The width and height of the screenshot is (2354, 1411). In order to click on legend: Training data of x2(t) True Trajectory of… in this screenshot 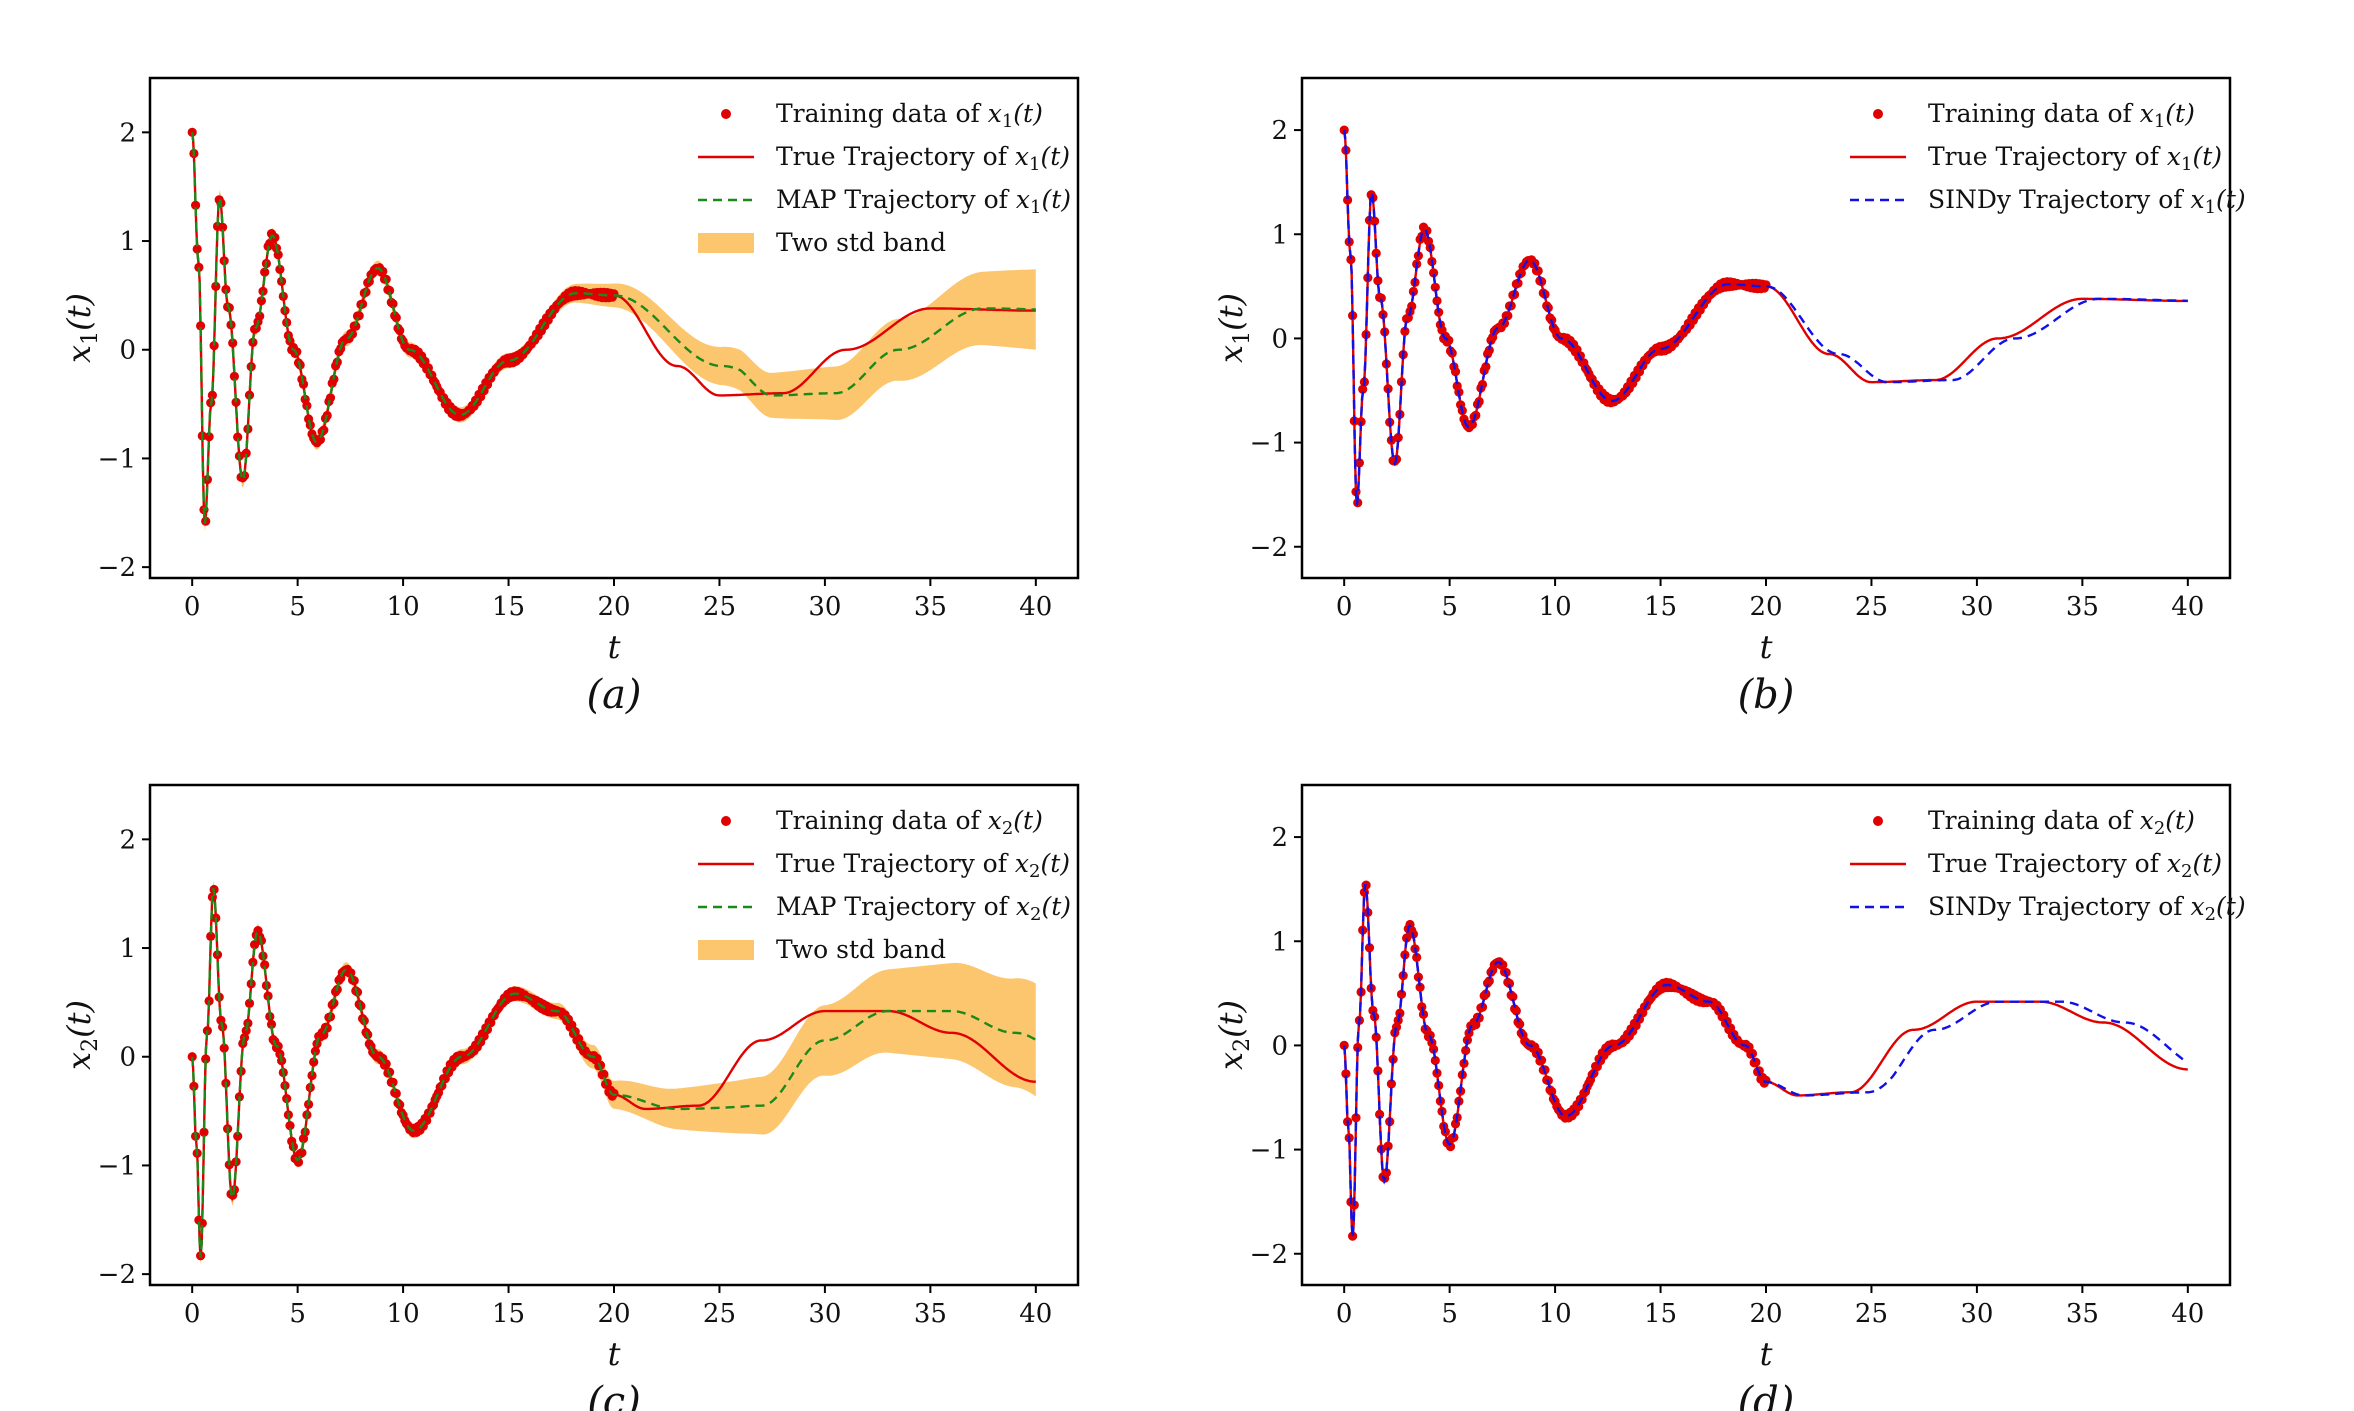, I will do `click(884, 885)`.